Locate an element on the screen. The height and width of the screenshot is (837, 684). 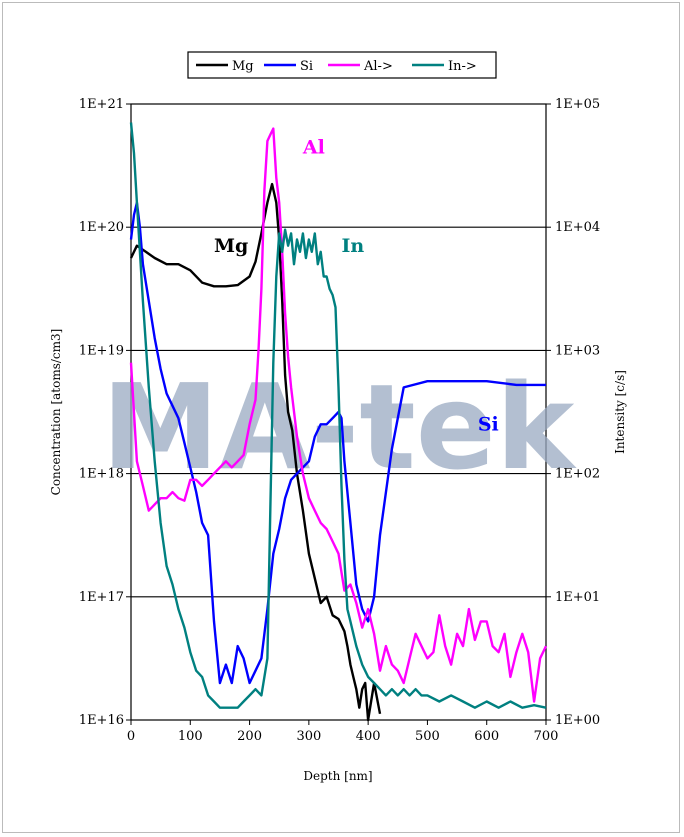
annotation-in: In is located at coordinates (352, 246).